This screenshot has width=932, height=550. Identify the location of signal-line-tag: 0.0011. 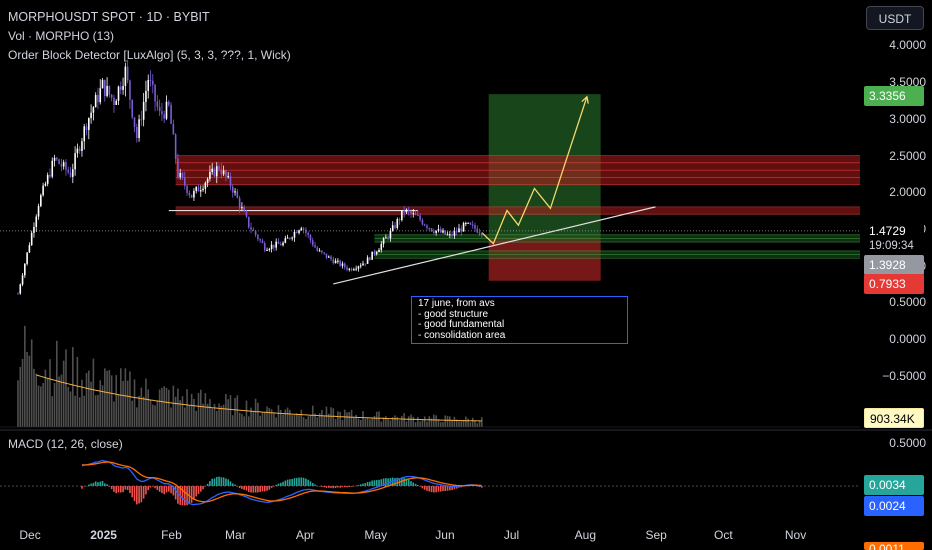
(894, 546).